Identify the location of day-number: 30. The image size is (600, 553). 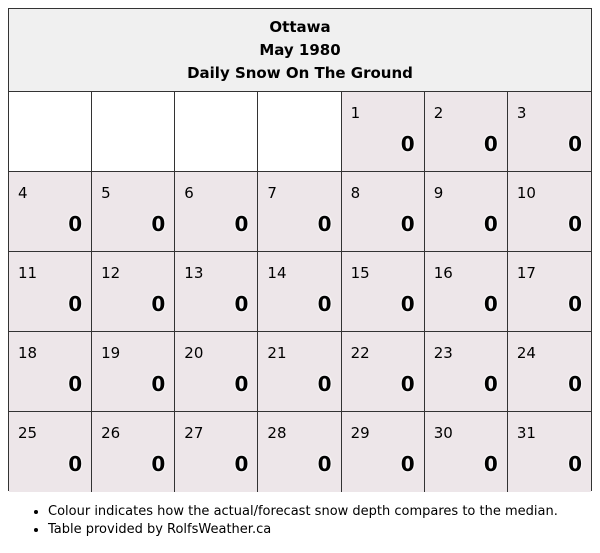
(443, 433).